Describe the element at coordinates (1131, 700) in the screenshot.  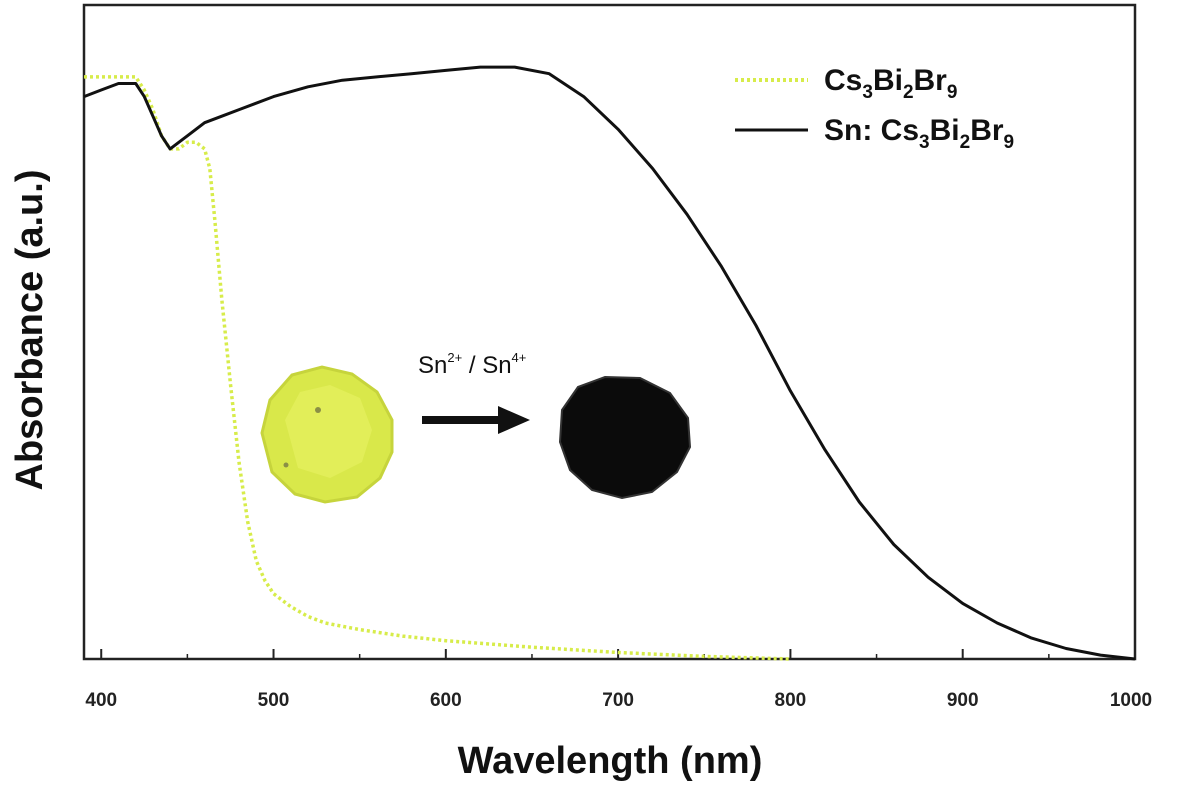
I see `x-tick-label: 1000` at that location.